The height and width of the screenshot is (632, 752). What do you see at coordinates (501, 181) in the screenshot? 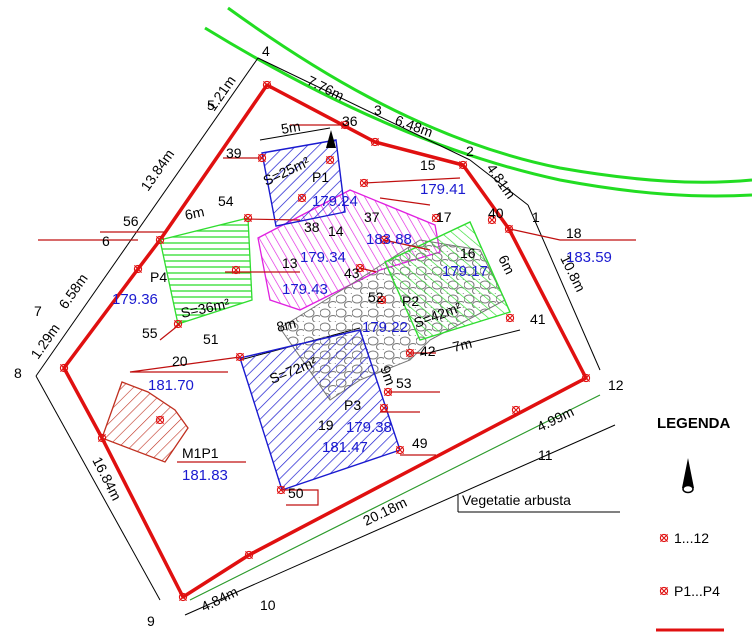
I see `dim-2-1: 4.81m` at bounding box center [501, 181].